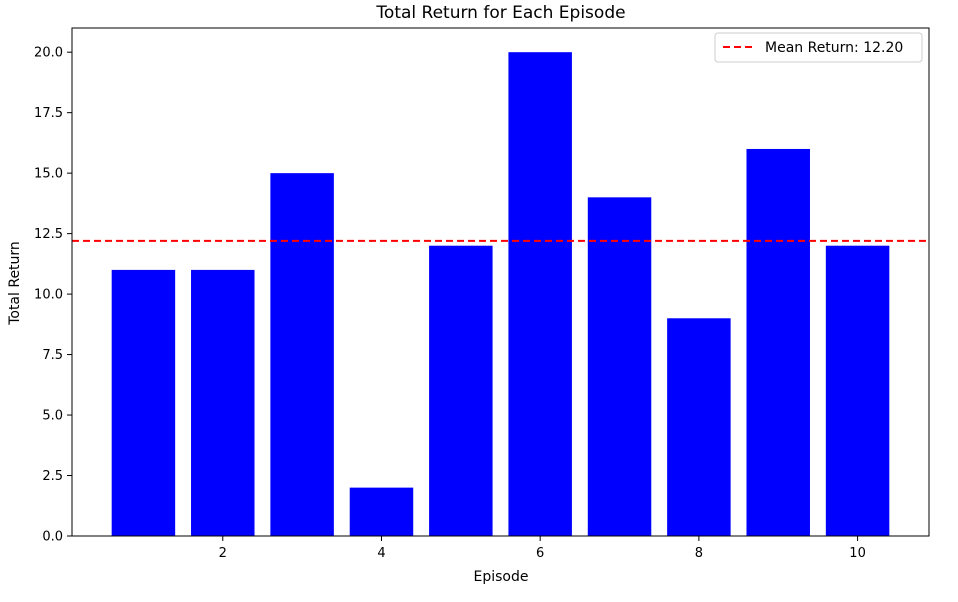 The width and height of the screenshot is (958, 602). What do you see at coordinates (223, 553) in the screenshot?
I see `x-tick-label: 2` at bounding box center [223, 553].